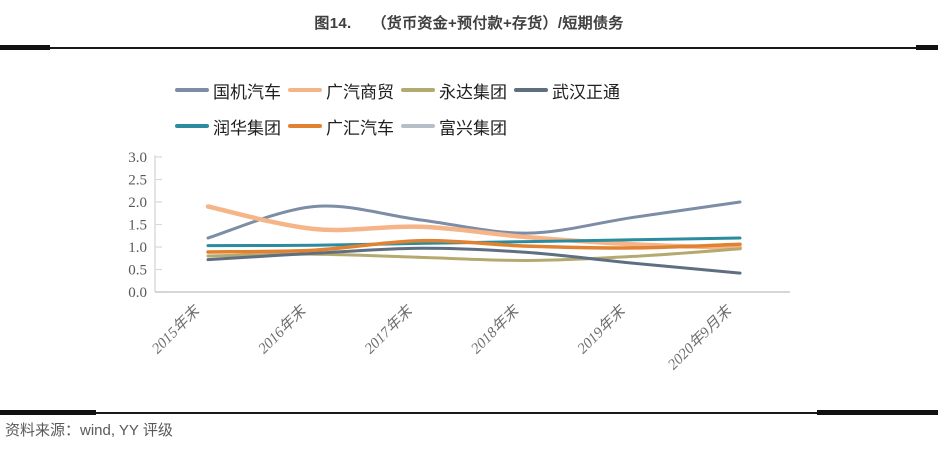  What do you see at coordinates (474, 220) in the screenshot?
I see `series-line-国机汽车` at bounding box center [474, 220].